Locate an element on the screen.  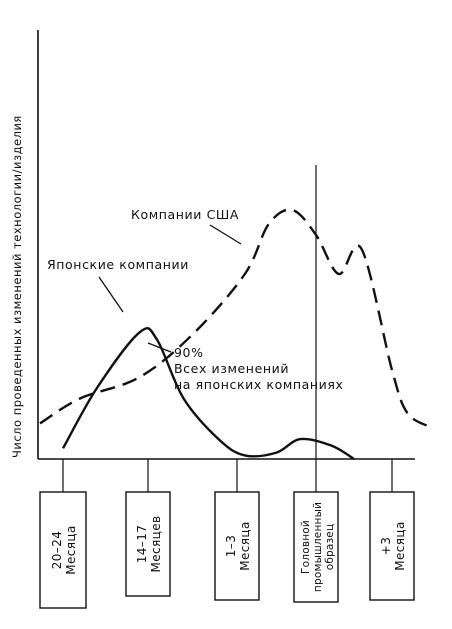
japan-companies-label: Японские компании is located at coordinates (118, 264).